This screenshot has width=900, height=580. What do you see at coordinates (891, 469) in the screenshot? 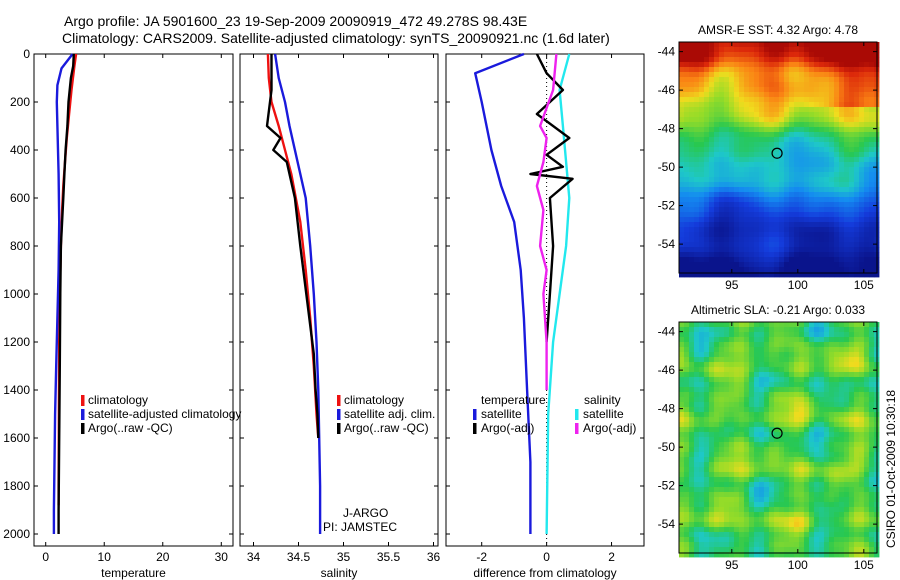
I see `credit-label: CSIRO 01-Oct-2009 10:30:18` at bounding box center [891, 469].